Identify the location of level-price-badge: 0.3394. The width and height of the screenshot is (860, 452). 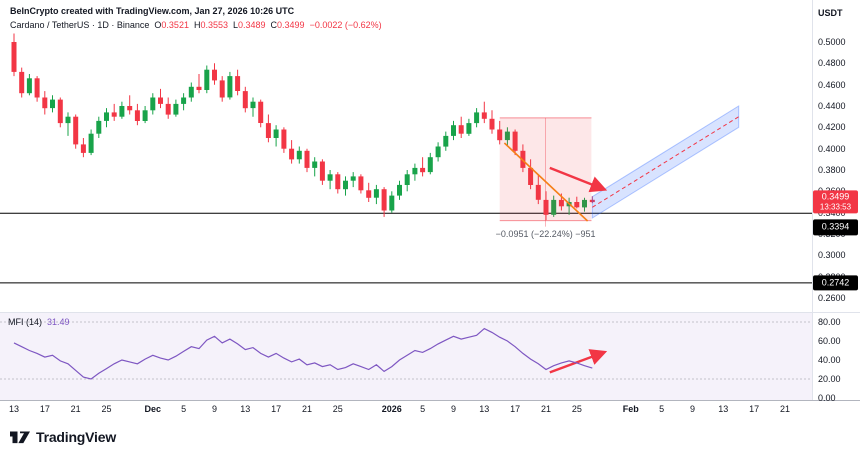
(835, 227).